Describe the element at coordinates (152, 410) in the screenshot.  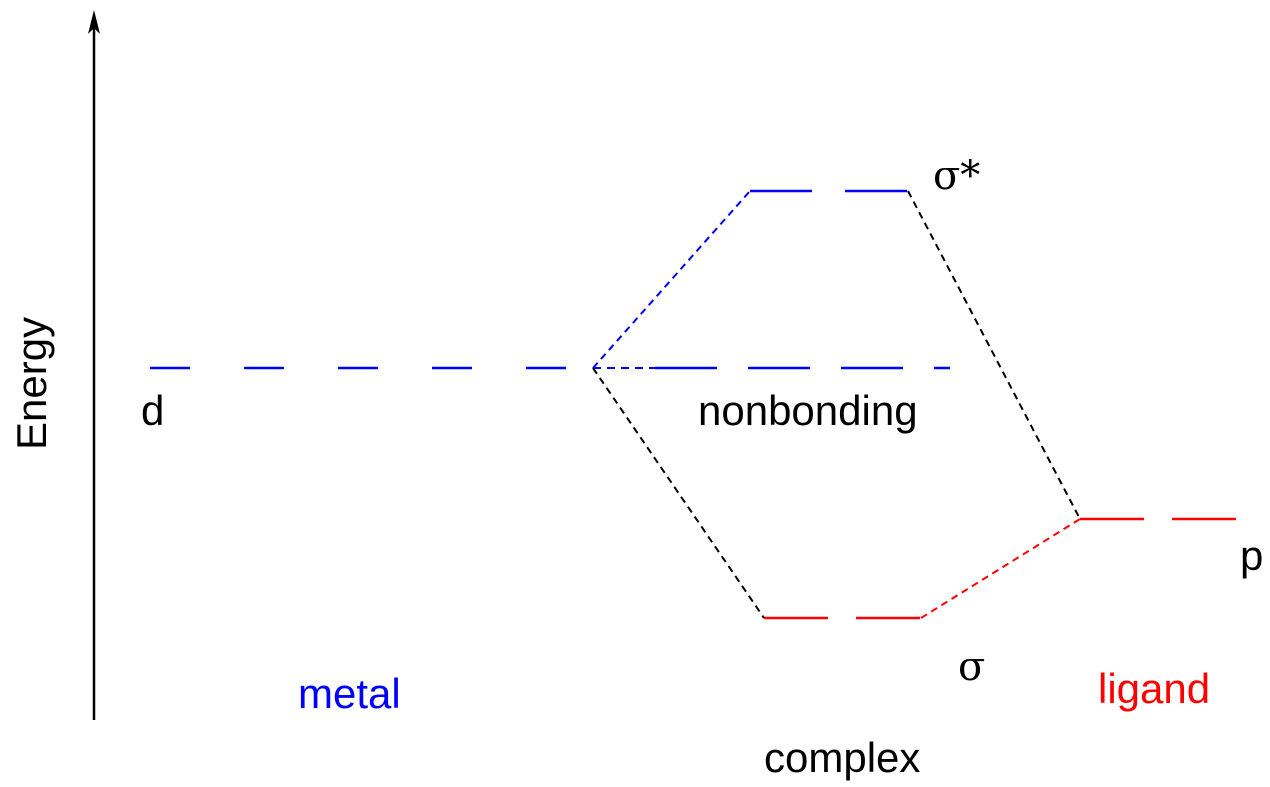
I see `metal-d-label: d` at that location.